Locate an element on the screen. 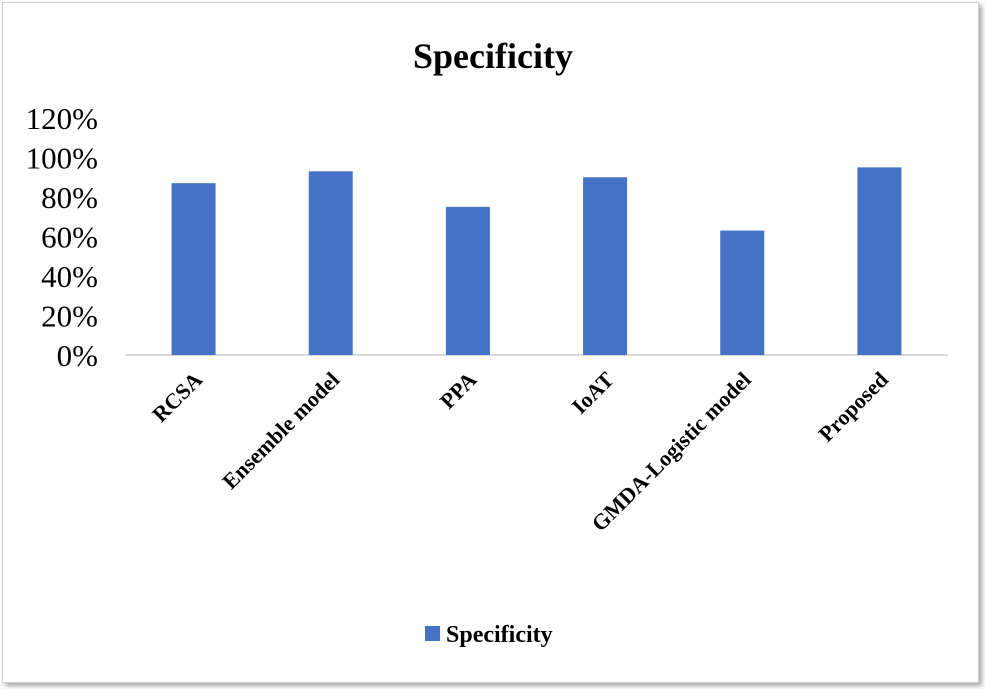 This screenshot has height=689, width=985. y-axis-ticks: 0% 20% 40% 60% 80% 100% 120% is located at coordinates (62, 237).